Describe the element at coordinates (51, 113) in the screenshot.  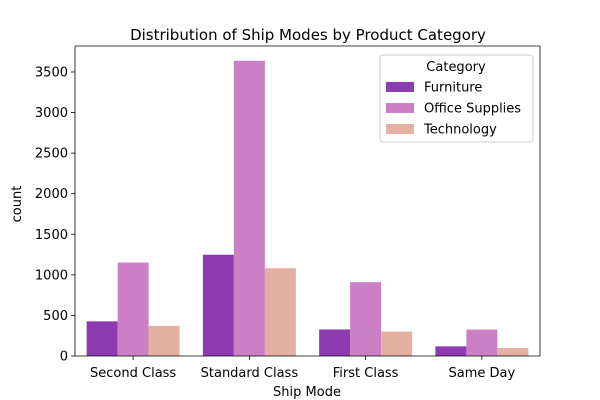
I see `y-tick-label: 3000` at that location.